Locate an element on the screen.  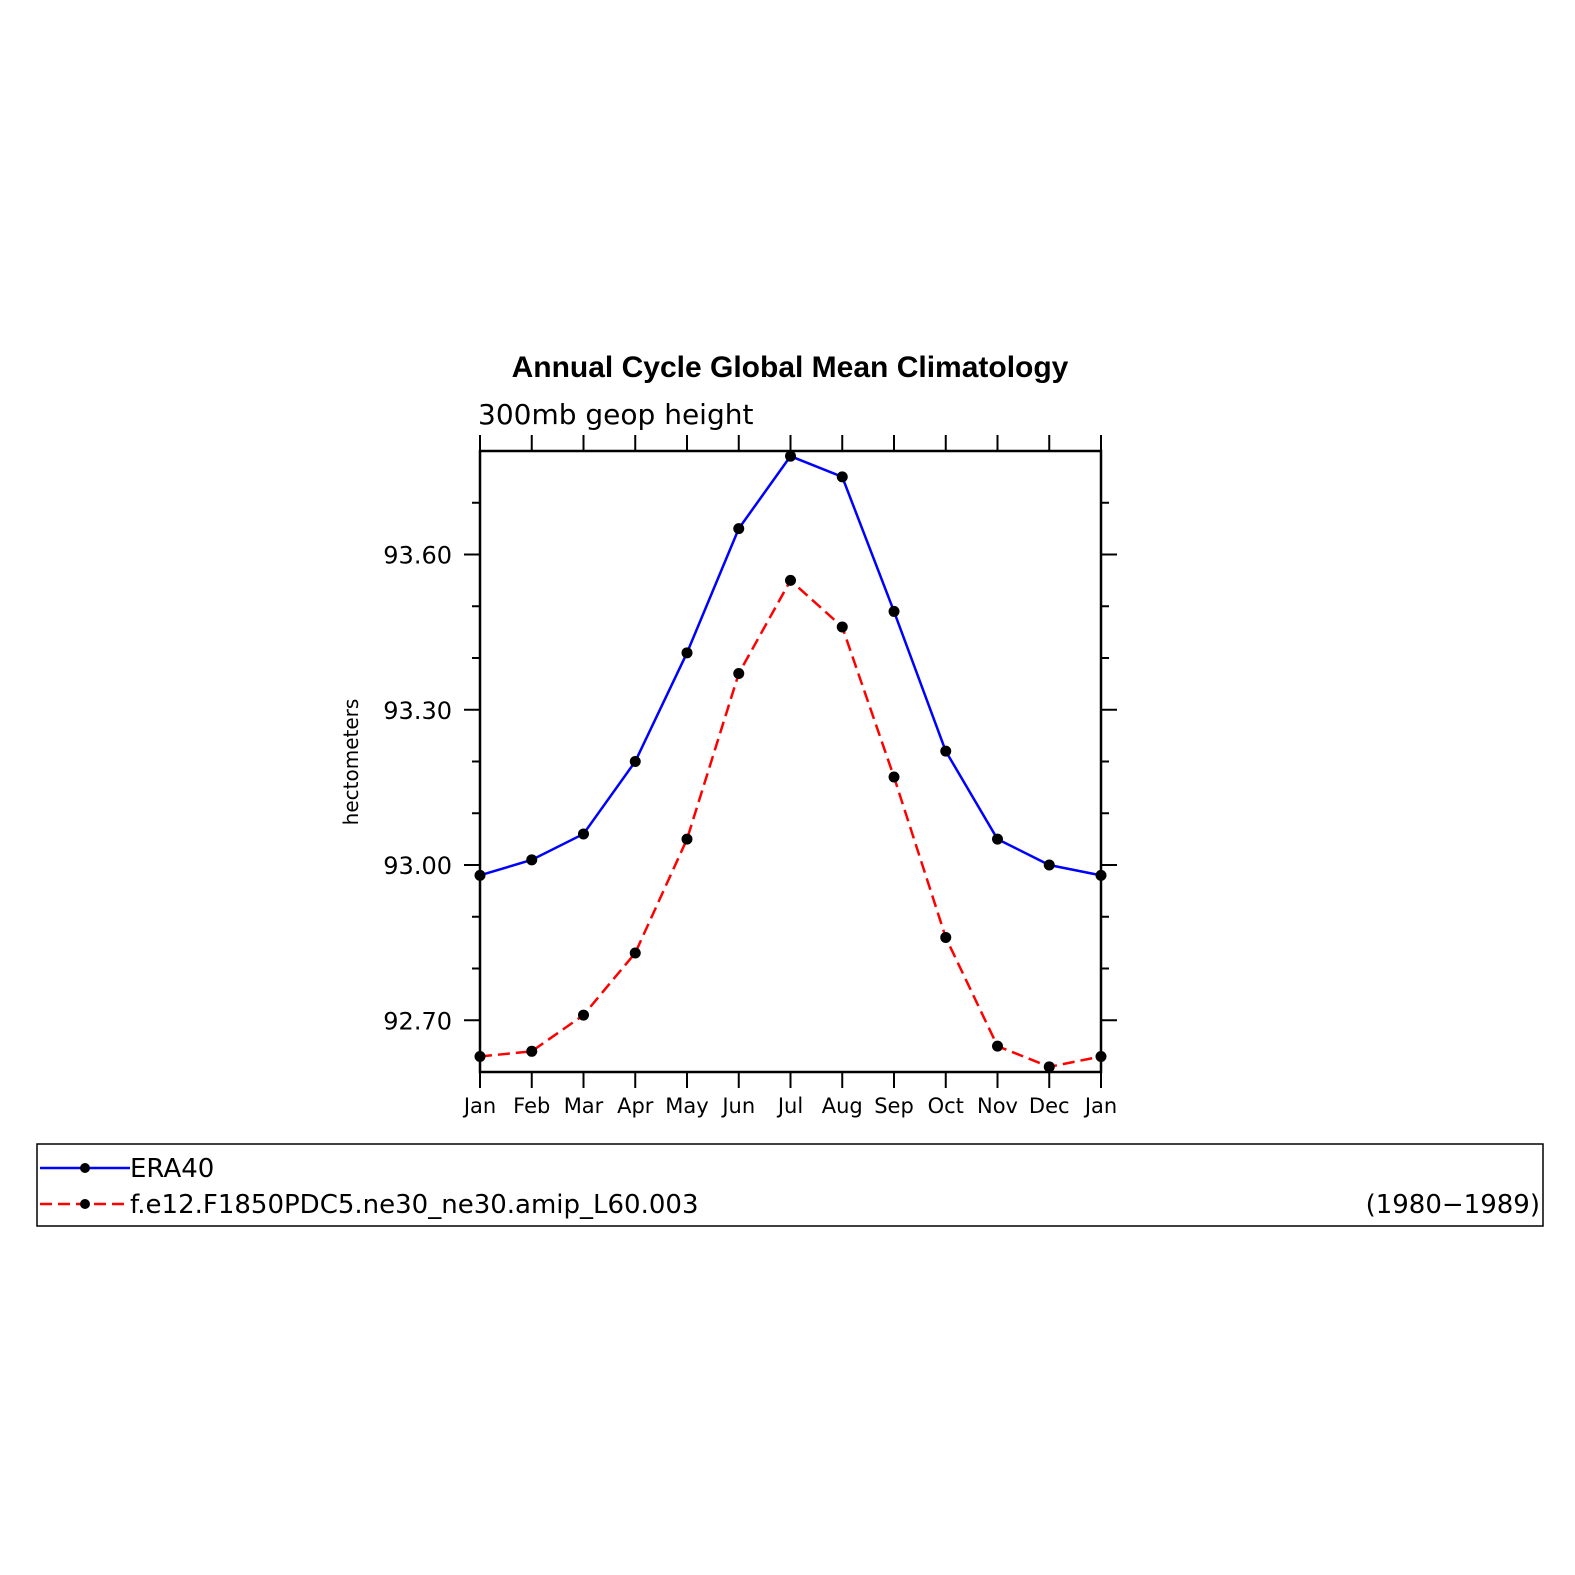
y-tick-label: 93.60 is located at coordinates (417, 556).